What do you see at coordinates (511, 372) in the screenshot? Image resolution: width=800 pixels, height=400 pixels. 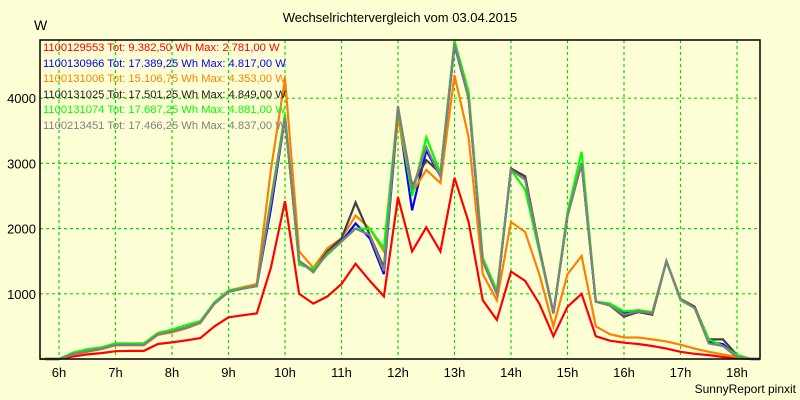 I see `x-tick-label: 14h` at bounding box center [511, 372].